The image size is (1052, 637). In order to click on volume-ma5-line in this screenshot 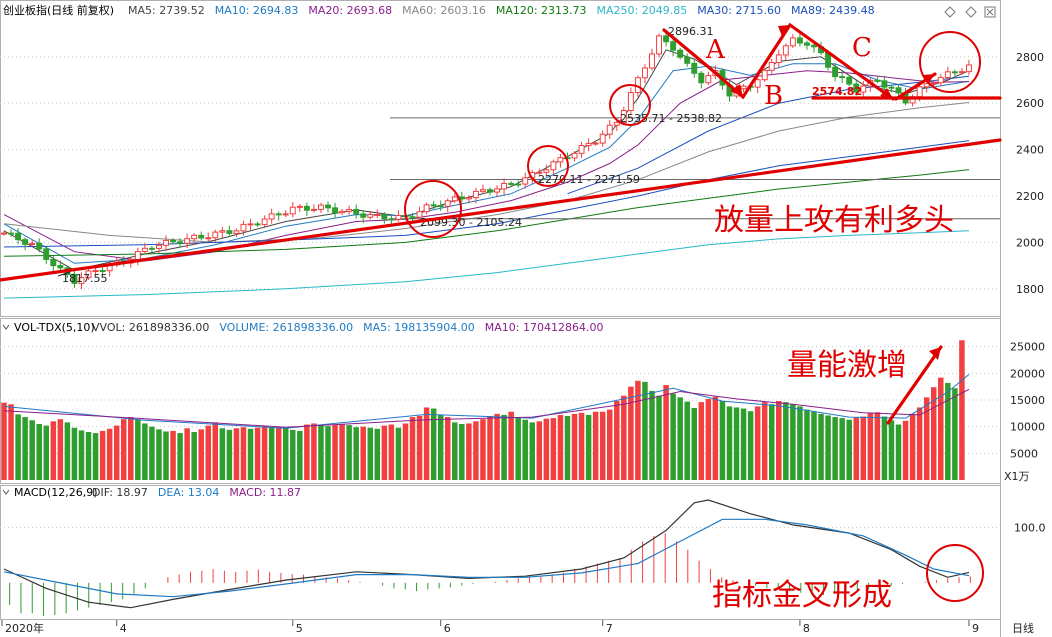, I will do `click(486, 401)`.